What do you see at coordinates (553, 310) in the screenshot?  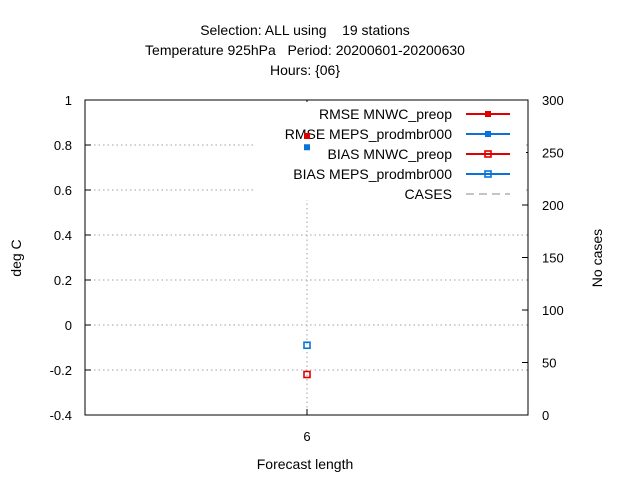 I see `y2-tick-label: 100` at bounding box center [553, 310].